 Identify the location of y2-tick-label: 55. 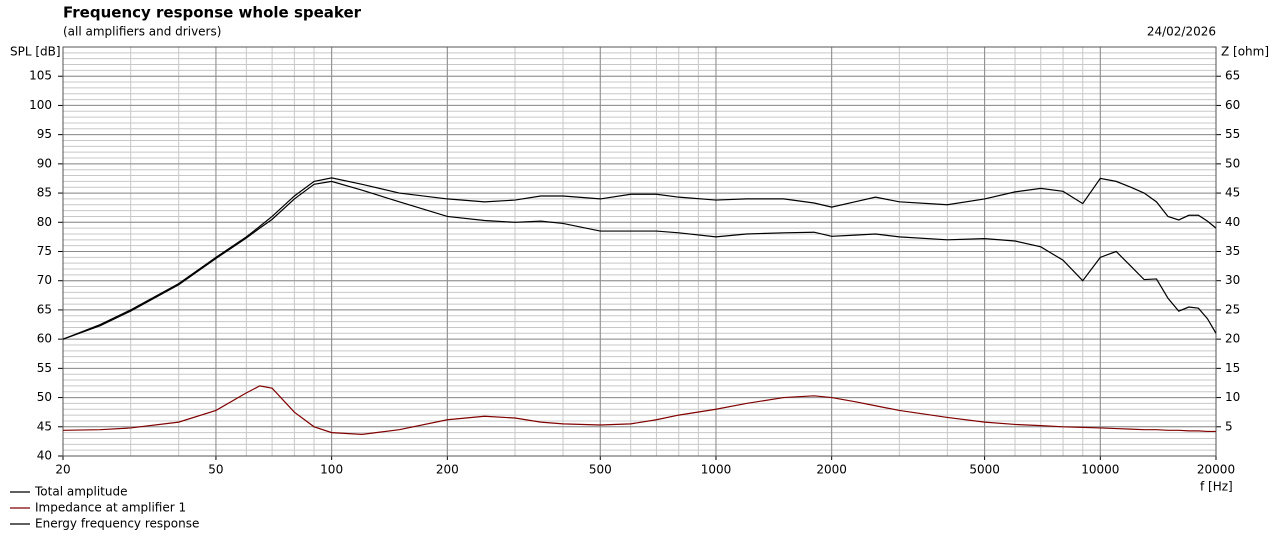
(1232, 134).